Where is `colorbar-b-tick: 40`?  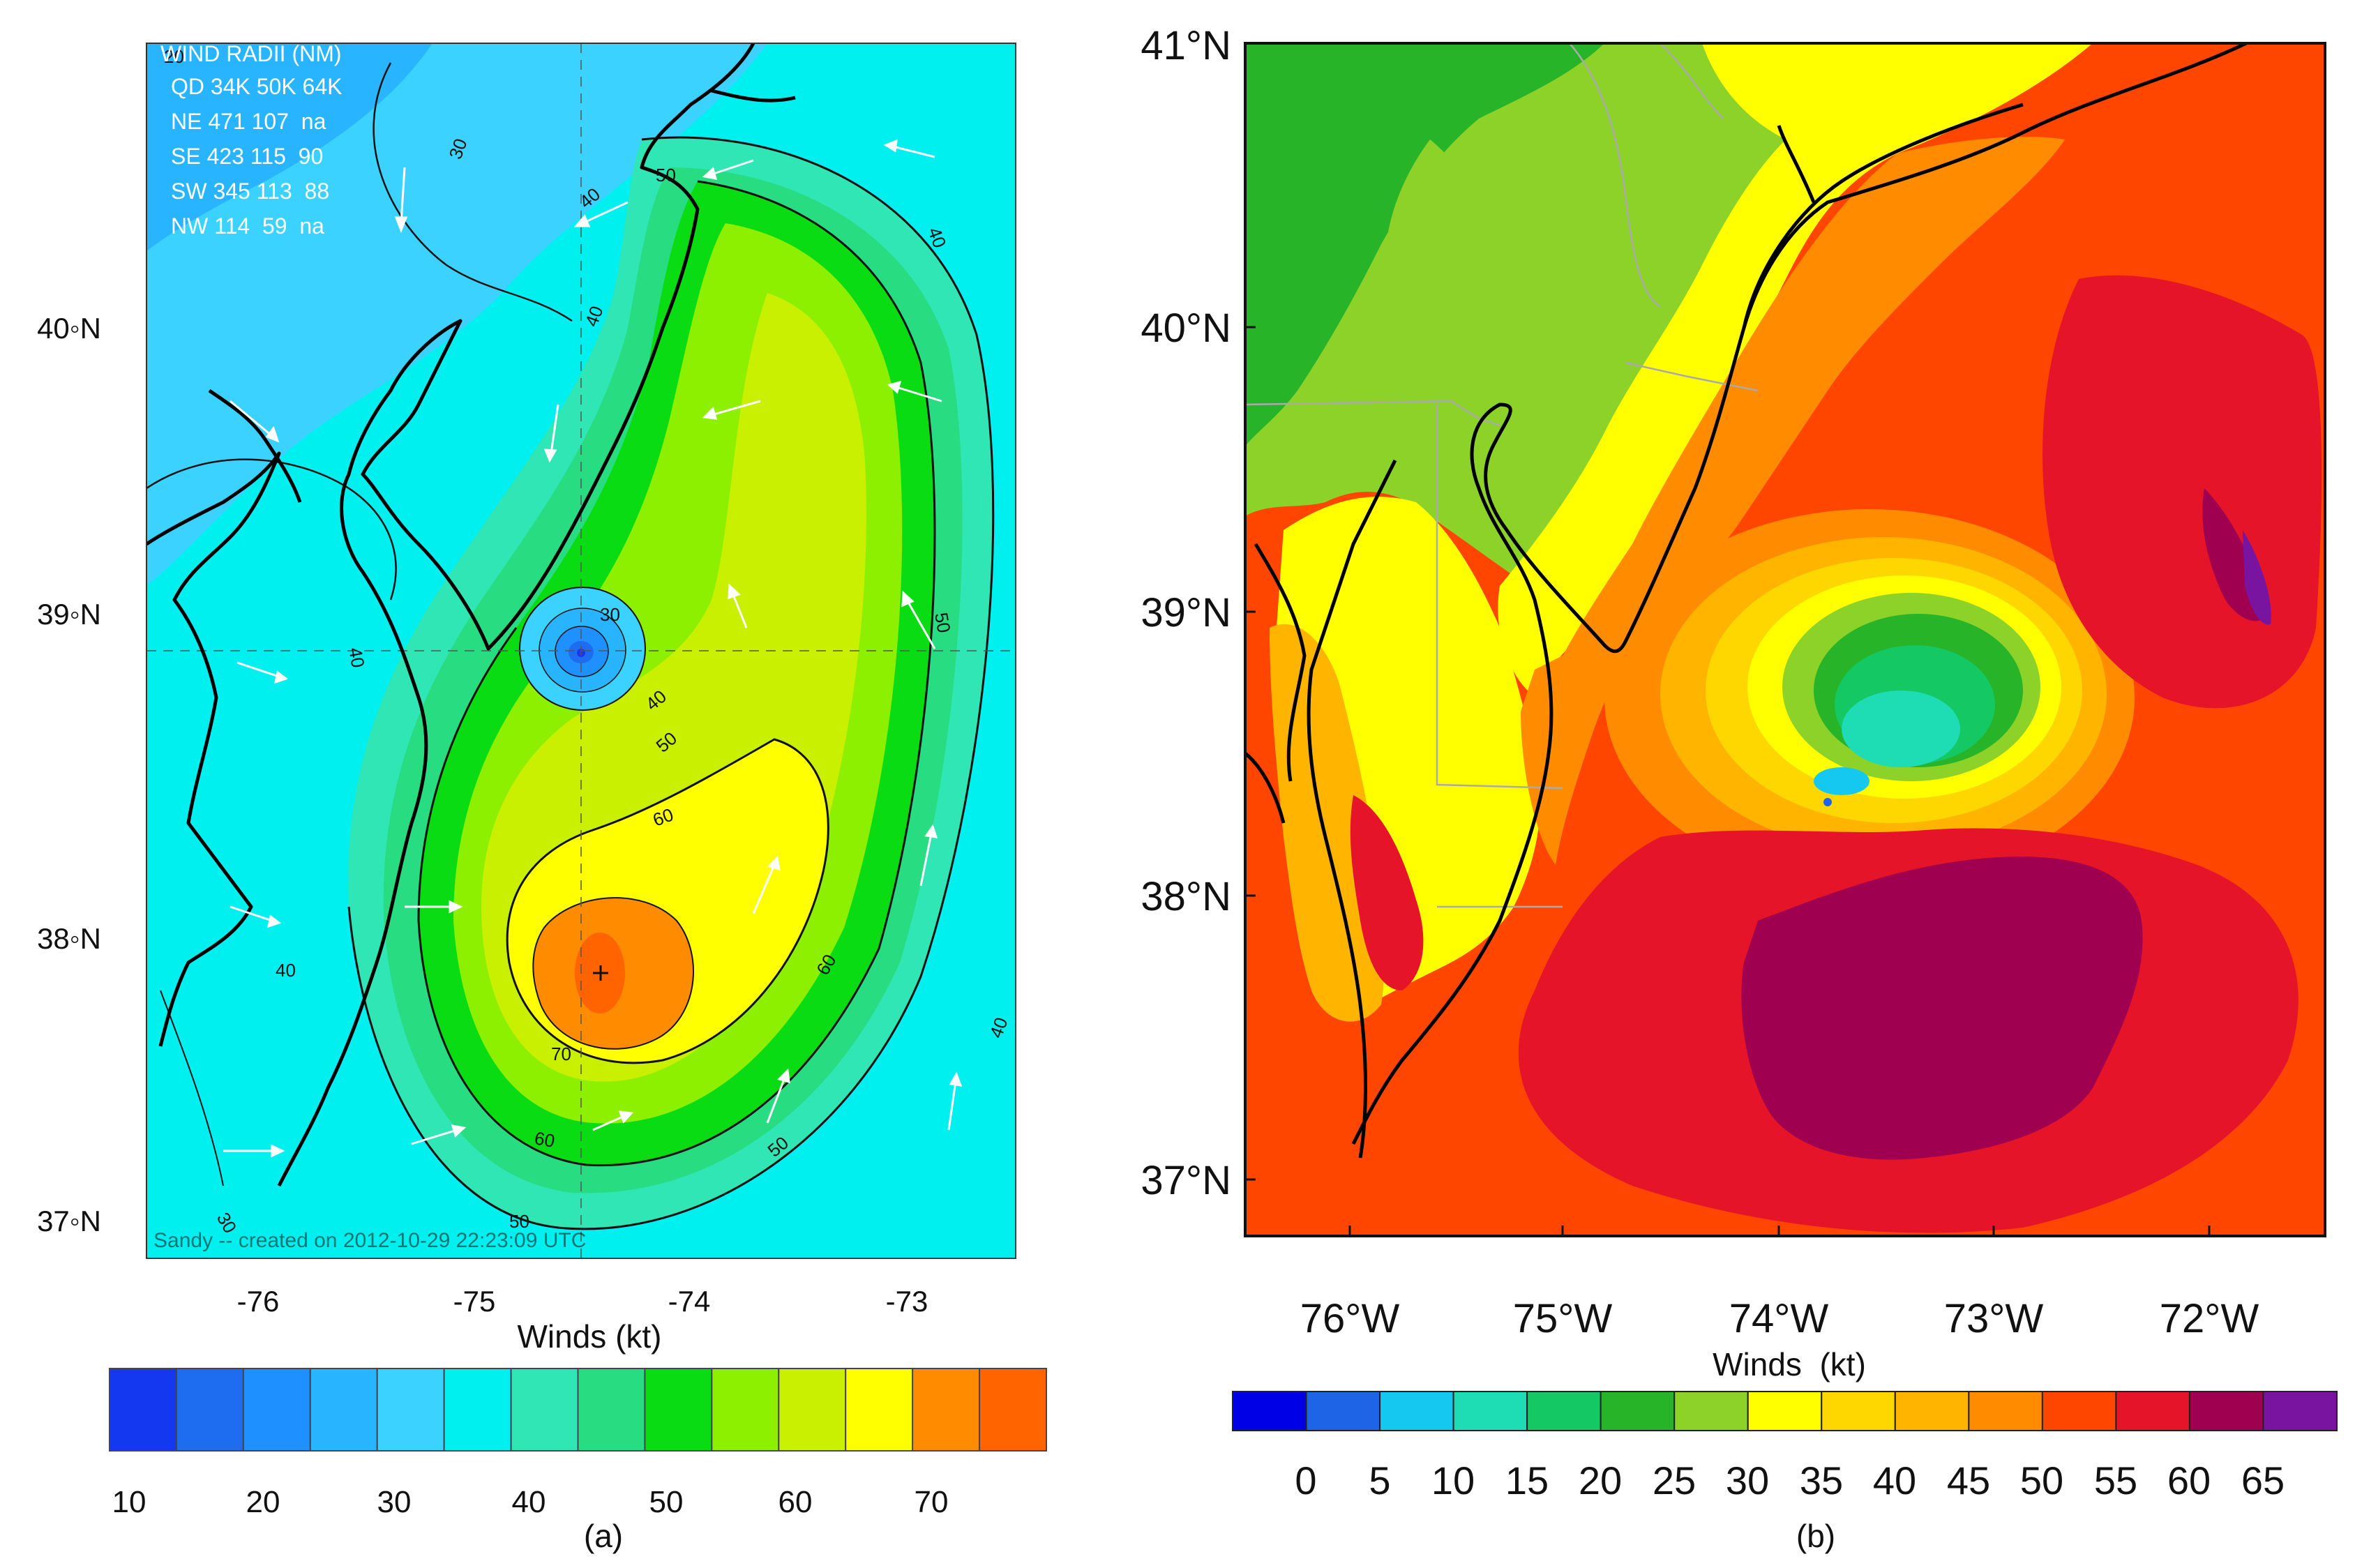
colorbar-b-tick: 40 is located at coordinates (1894, 1480).